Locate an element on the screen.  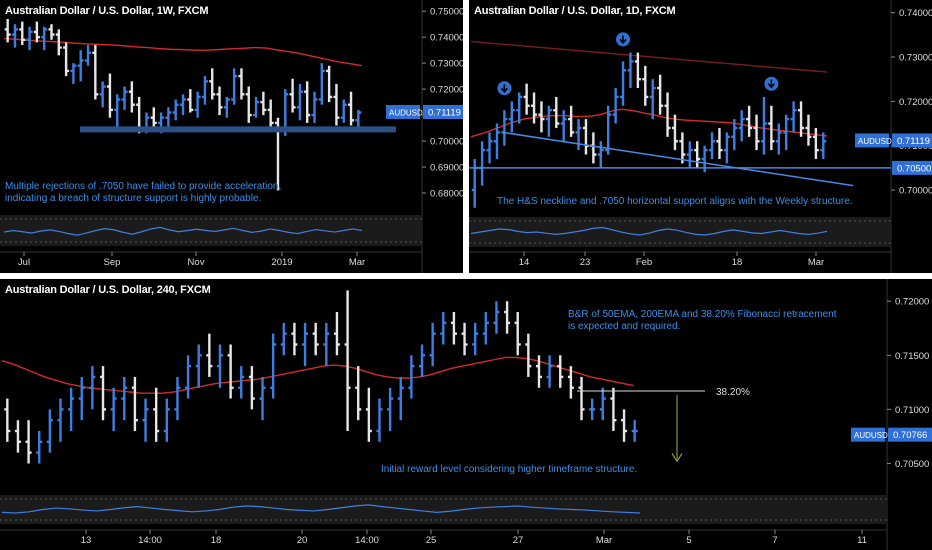
y-tick-label: 0.71500 is located at coordinates (912, 356).